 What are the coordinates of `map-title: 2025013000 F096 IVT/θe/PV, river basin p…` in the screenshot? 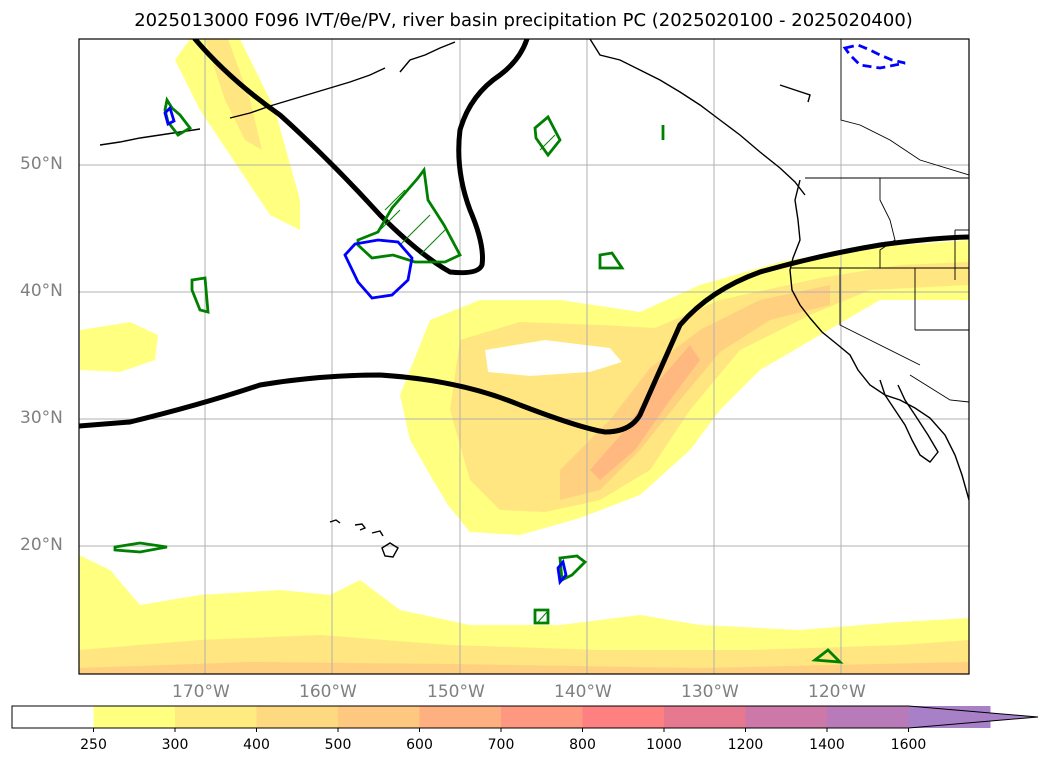 It's located at (523, 20).